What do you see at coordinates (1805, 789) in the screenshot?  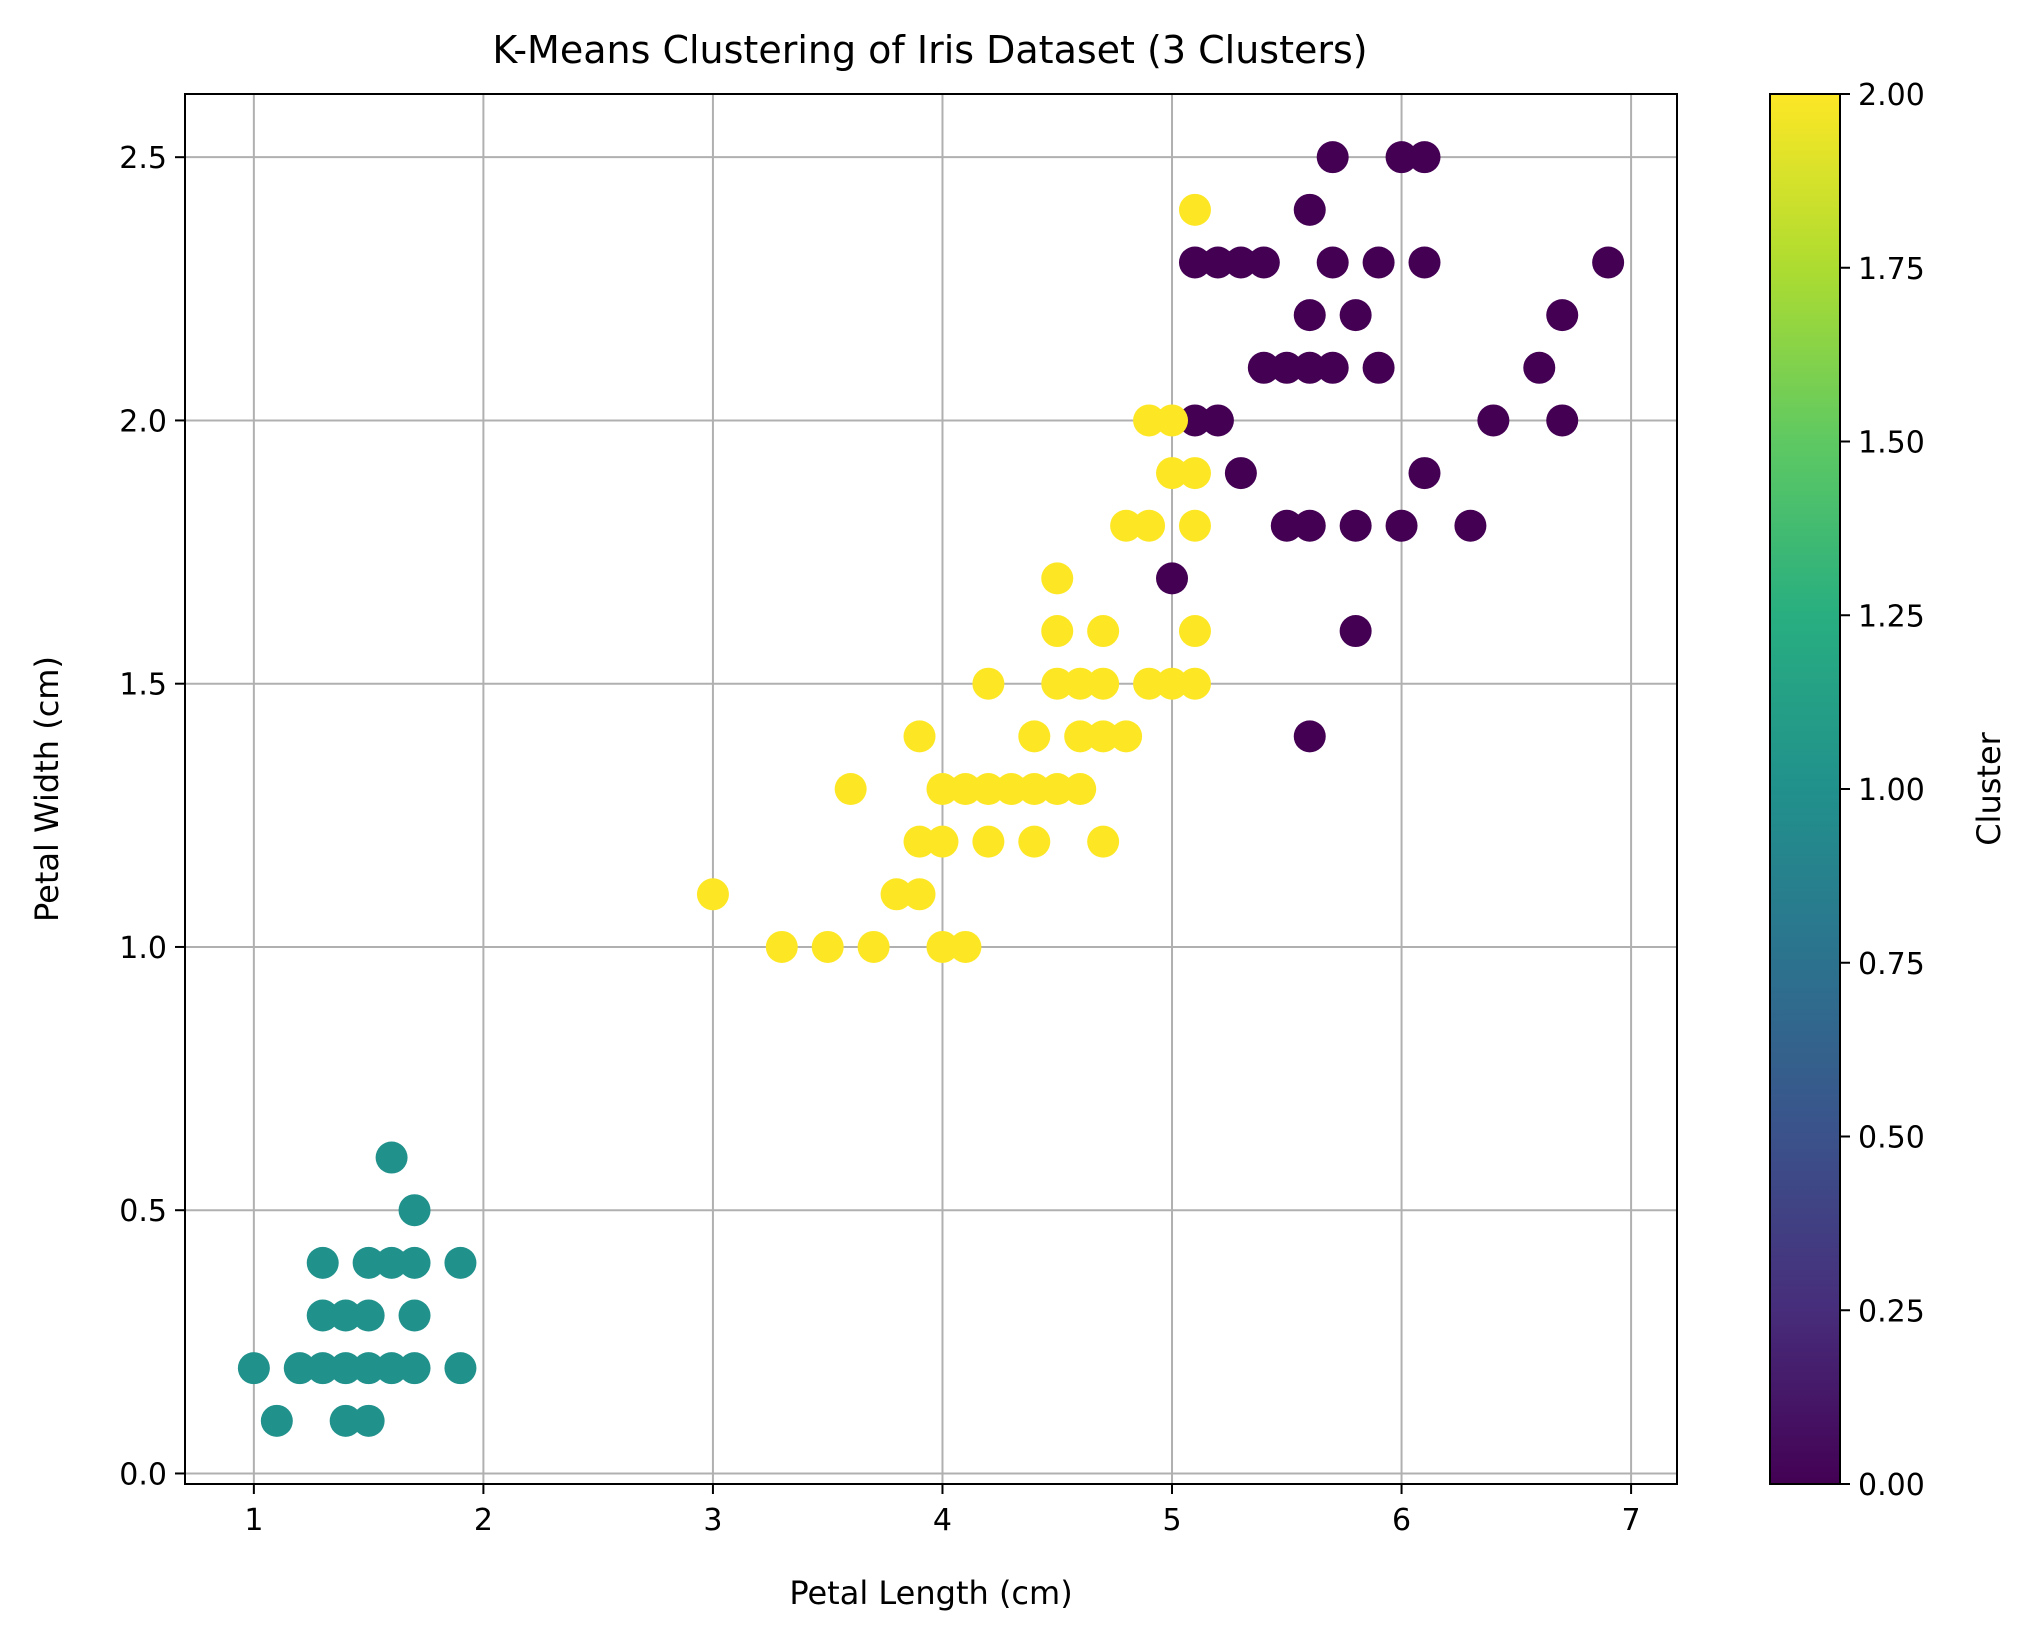 I see `colorbar` at bounding box center [1805, 789].